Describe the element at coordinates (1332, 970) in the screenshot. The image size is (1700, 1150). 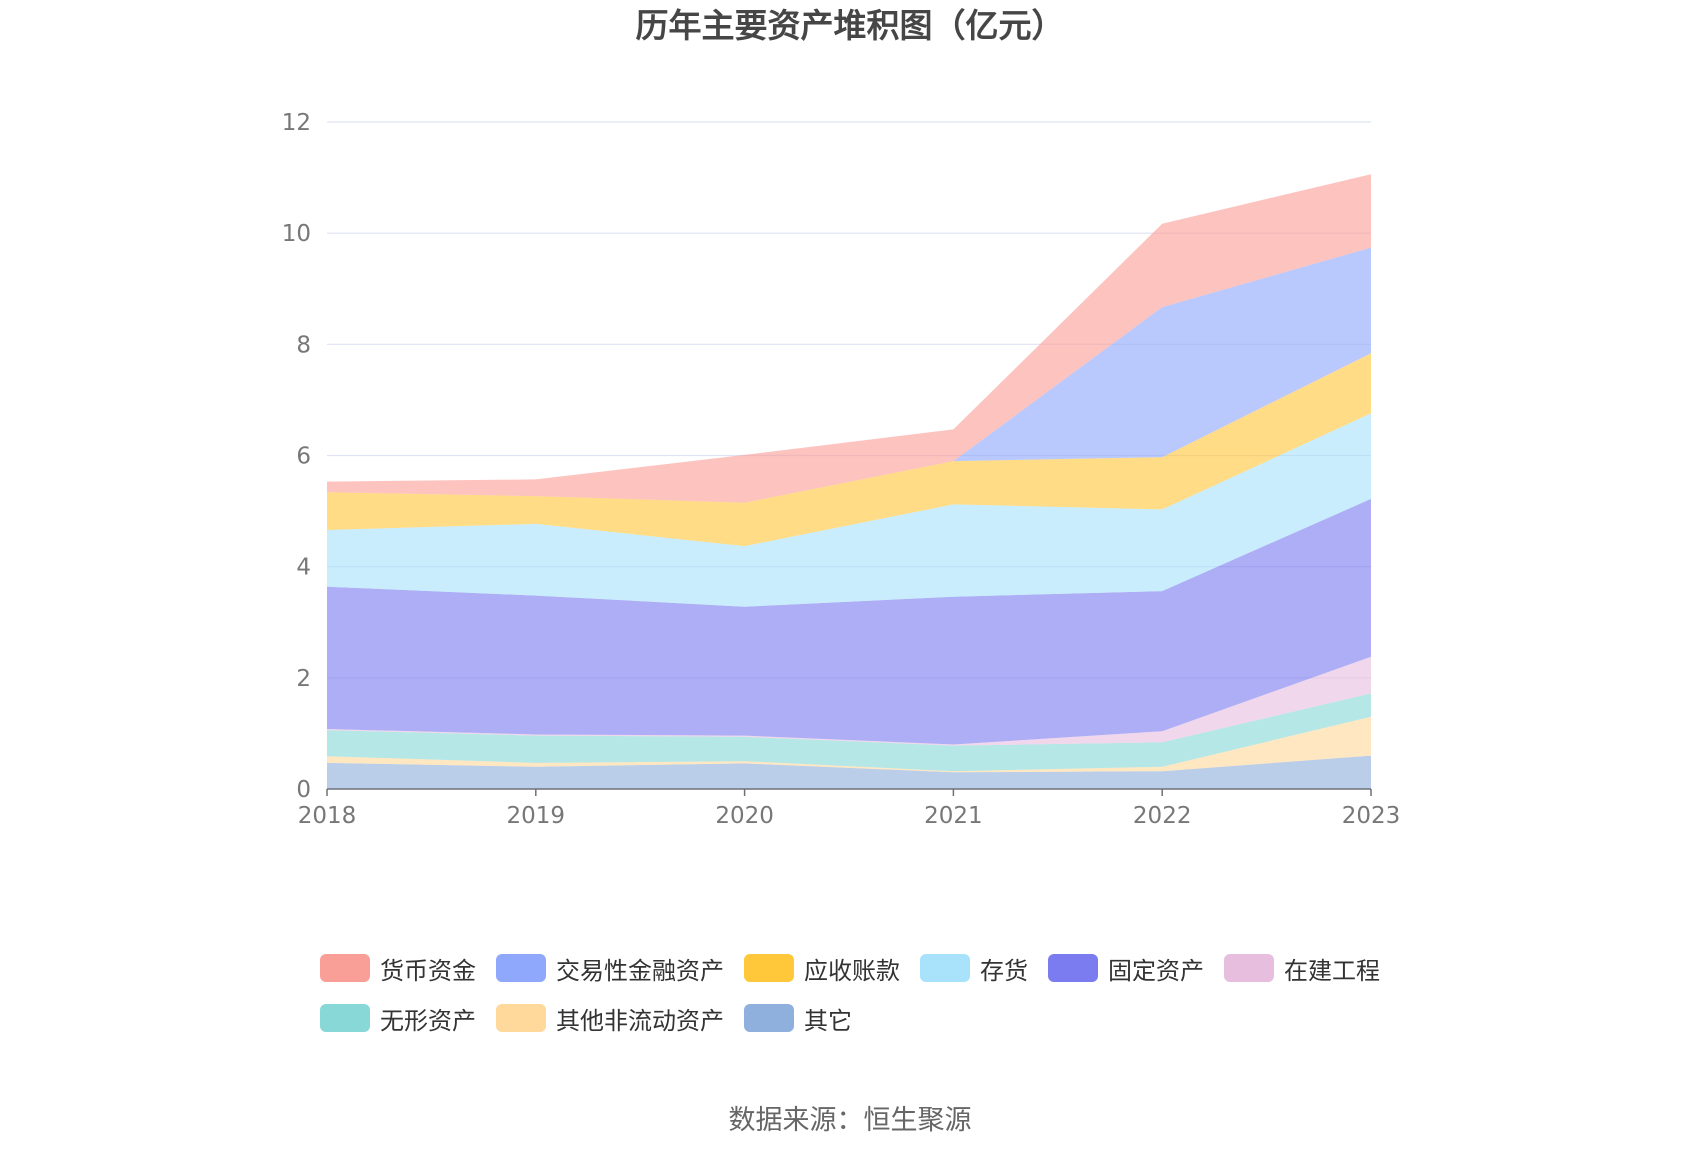
I see `legend-label: 在建工程` at that location.